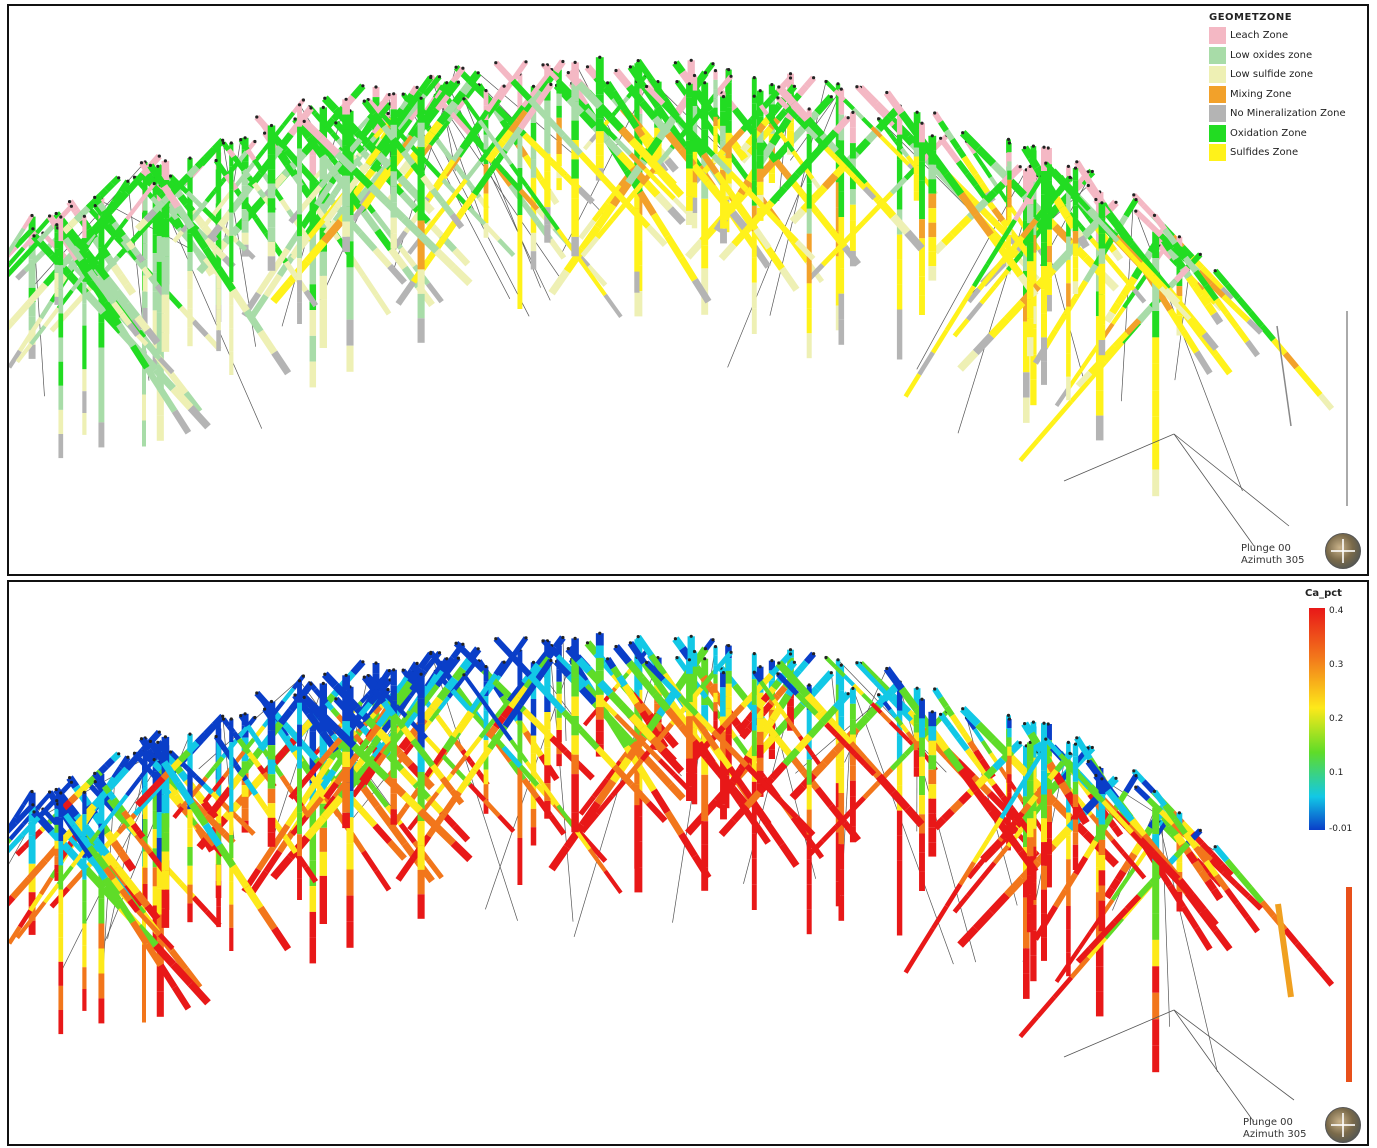  I want to click on survey-trace, so click(1182, 322).